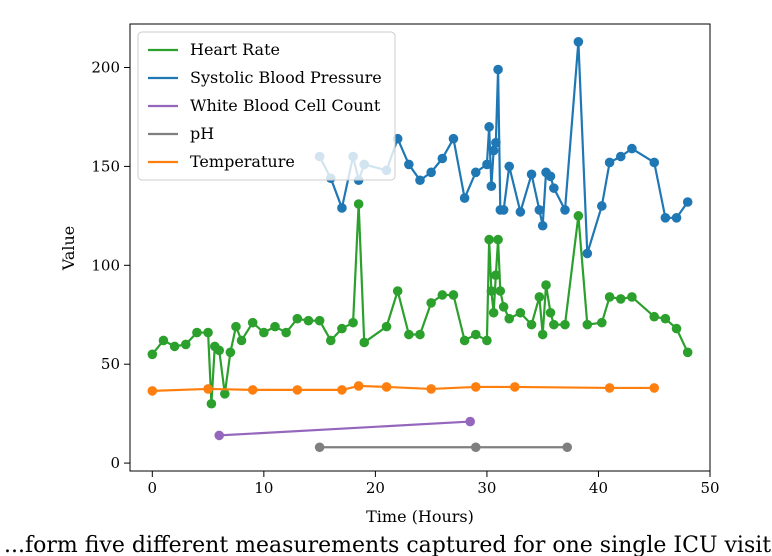 The image size is (772, 556). What do you see at coordinates (486, 488) in the screenshot?
I see `x-tick-label: 30` at bounding box center [486, 488].